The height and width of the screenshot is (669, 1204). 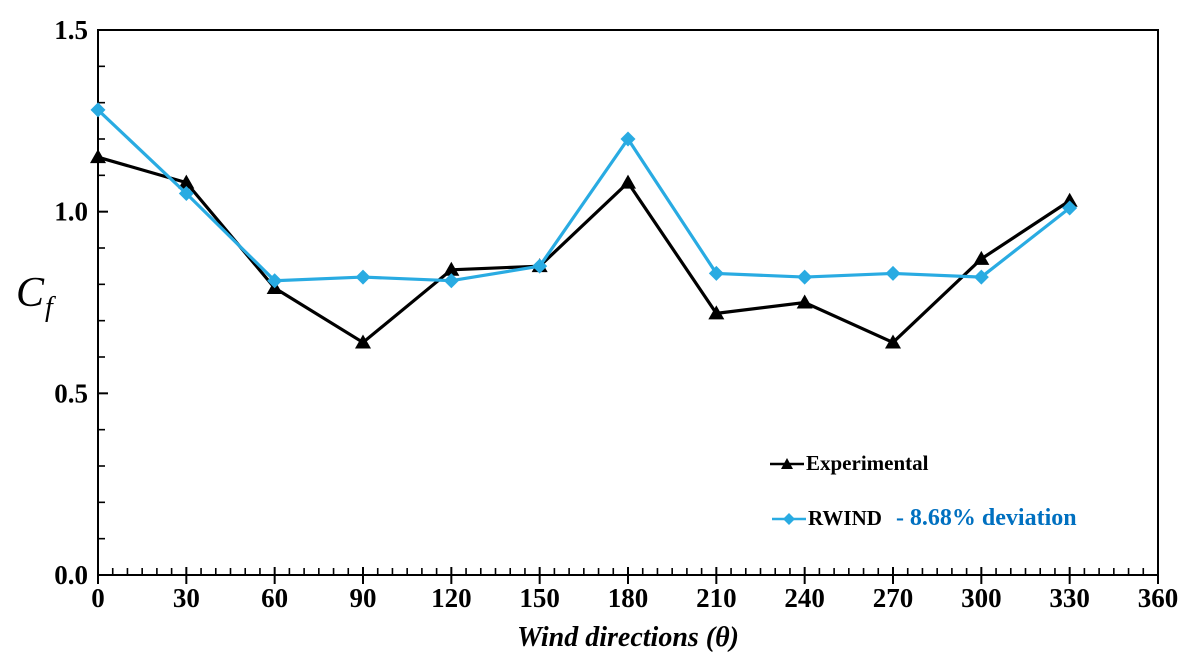 I want to click on y-axis-title: Cf, so click(x=34, y=296).